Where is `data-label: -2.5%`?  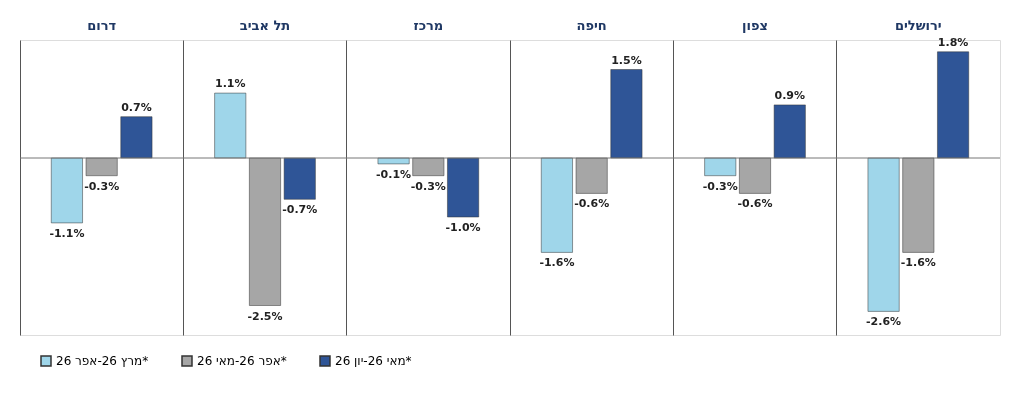
data-label: -2.5% is located at coordinates (265, 316).